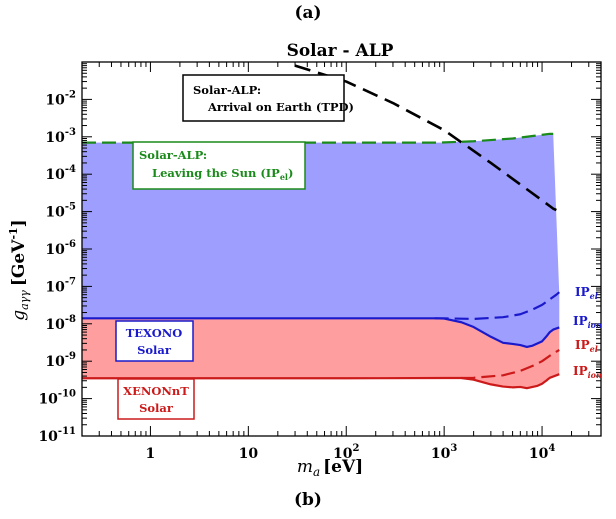  What do you see at coordinates (497, 306) in the screenshot?
I see `texono-ipel-curve` at bounding box center [497, 306].